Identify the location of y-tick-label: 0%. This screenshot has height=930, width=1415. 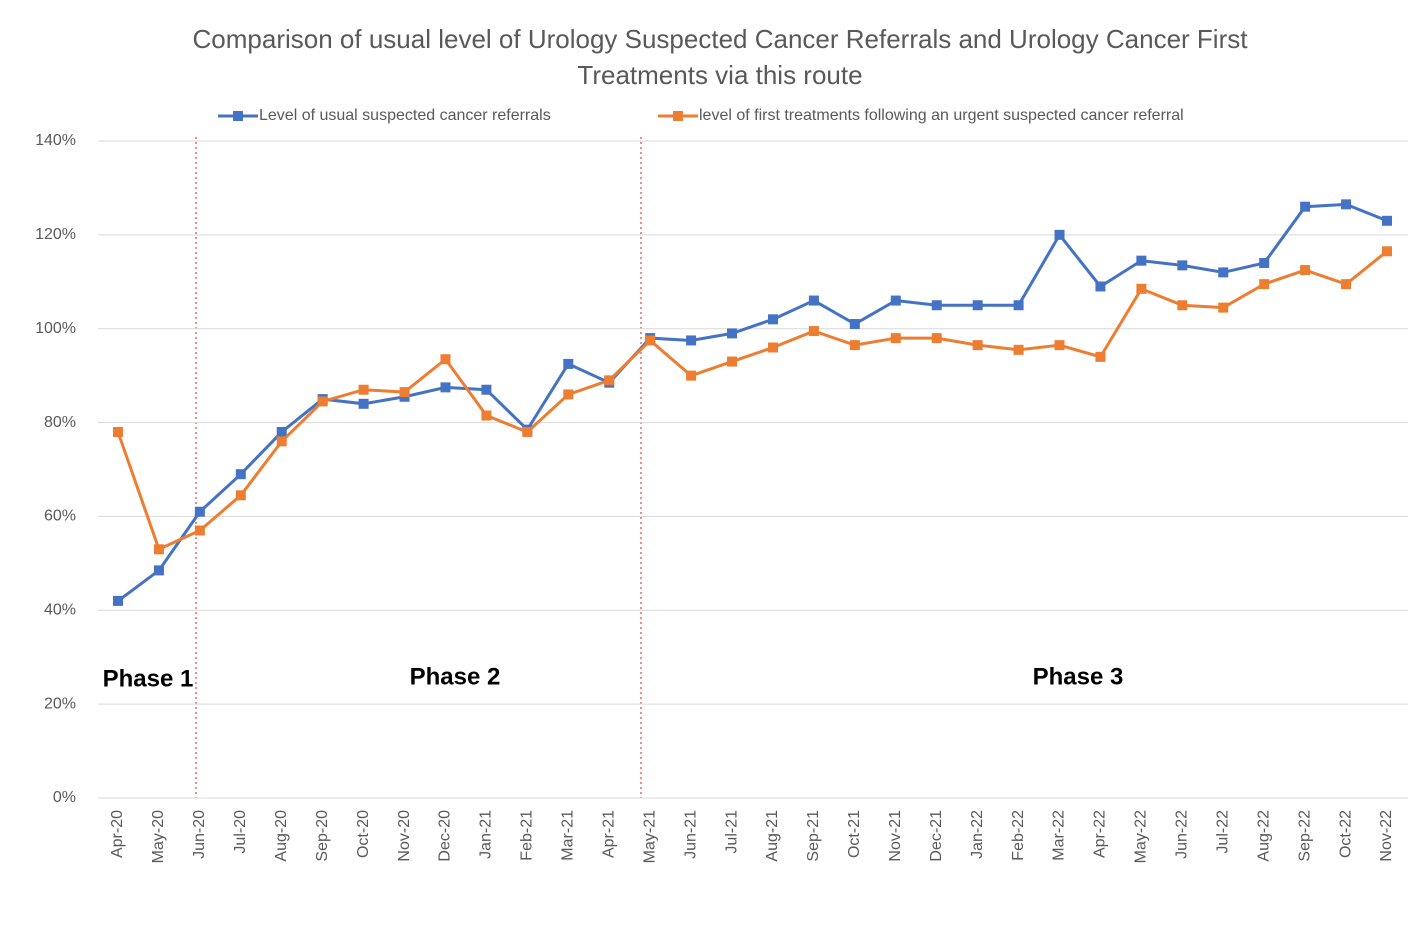
(64, 797).